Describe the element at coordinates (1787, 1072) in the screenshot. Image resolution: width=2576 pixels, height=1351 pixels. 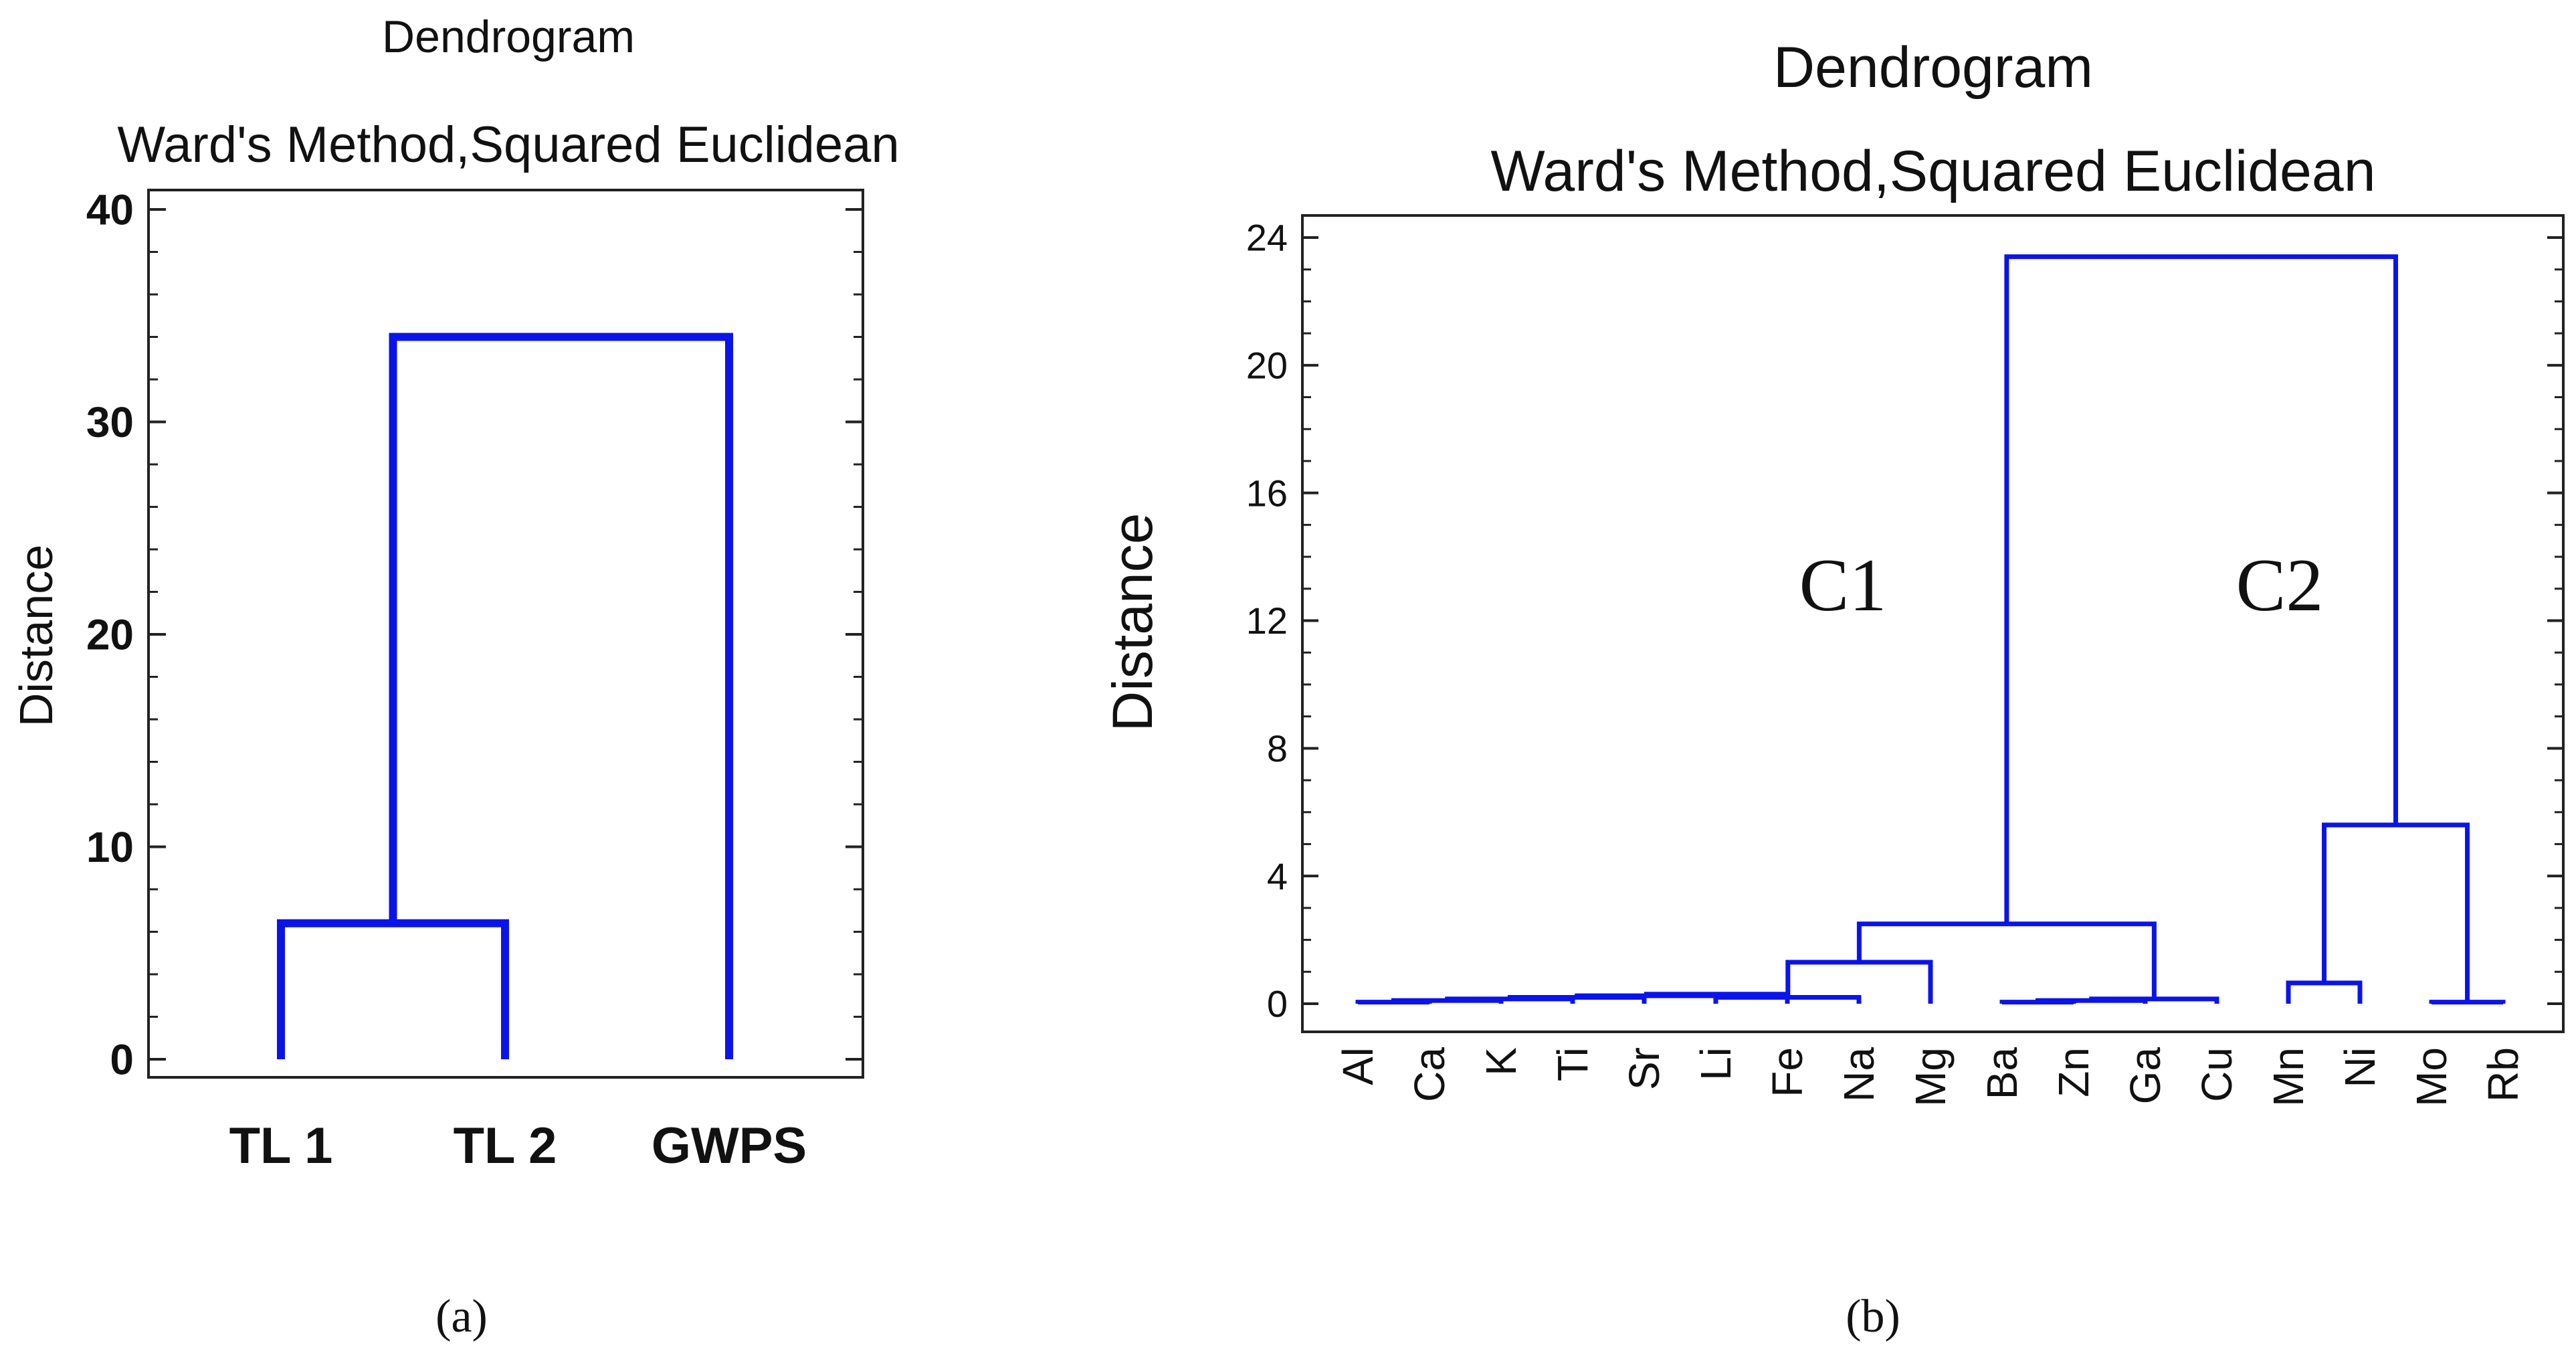
I see `leaf-label: Fe` at that location.